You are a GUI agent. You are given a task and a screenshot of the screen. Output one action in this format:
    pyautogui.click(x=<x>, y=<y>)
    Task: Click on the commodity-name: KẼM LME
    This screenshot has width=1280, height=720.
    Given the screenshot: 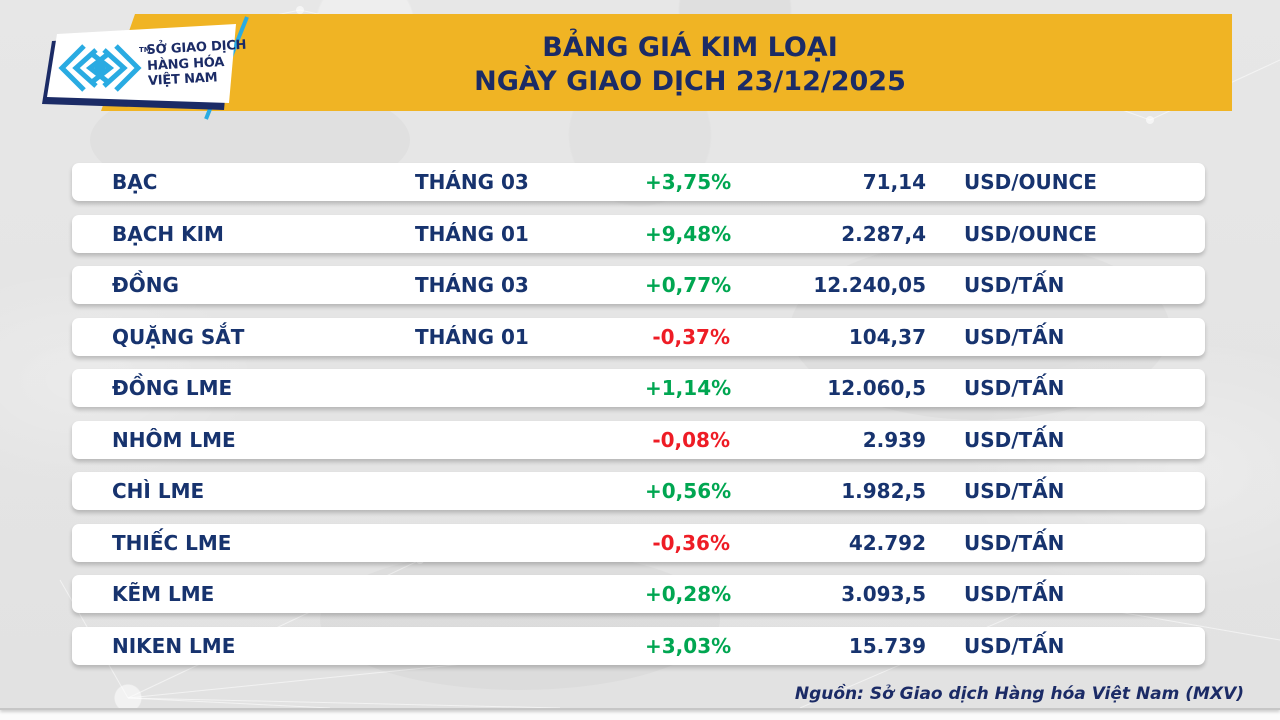 What is the action you would take?
    pyautogui.click(x=163, y=594)
    